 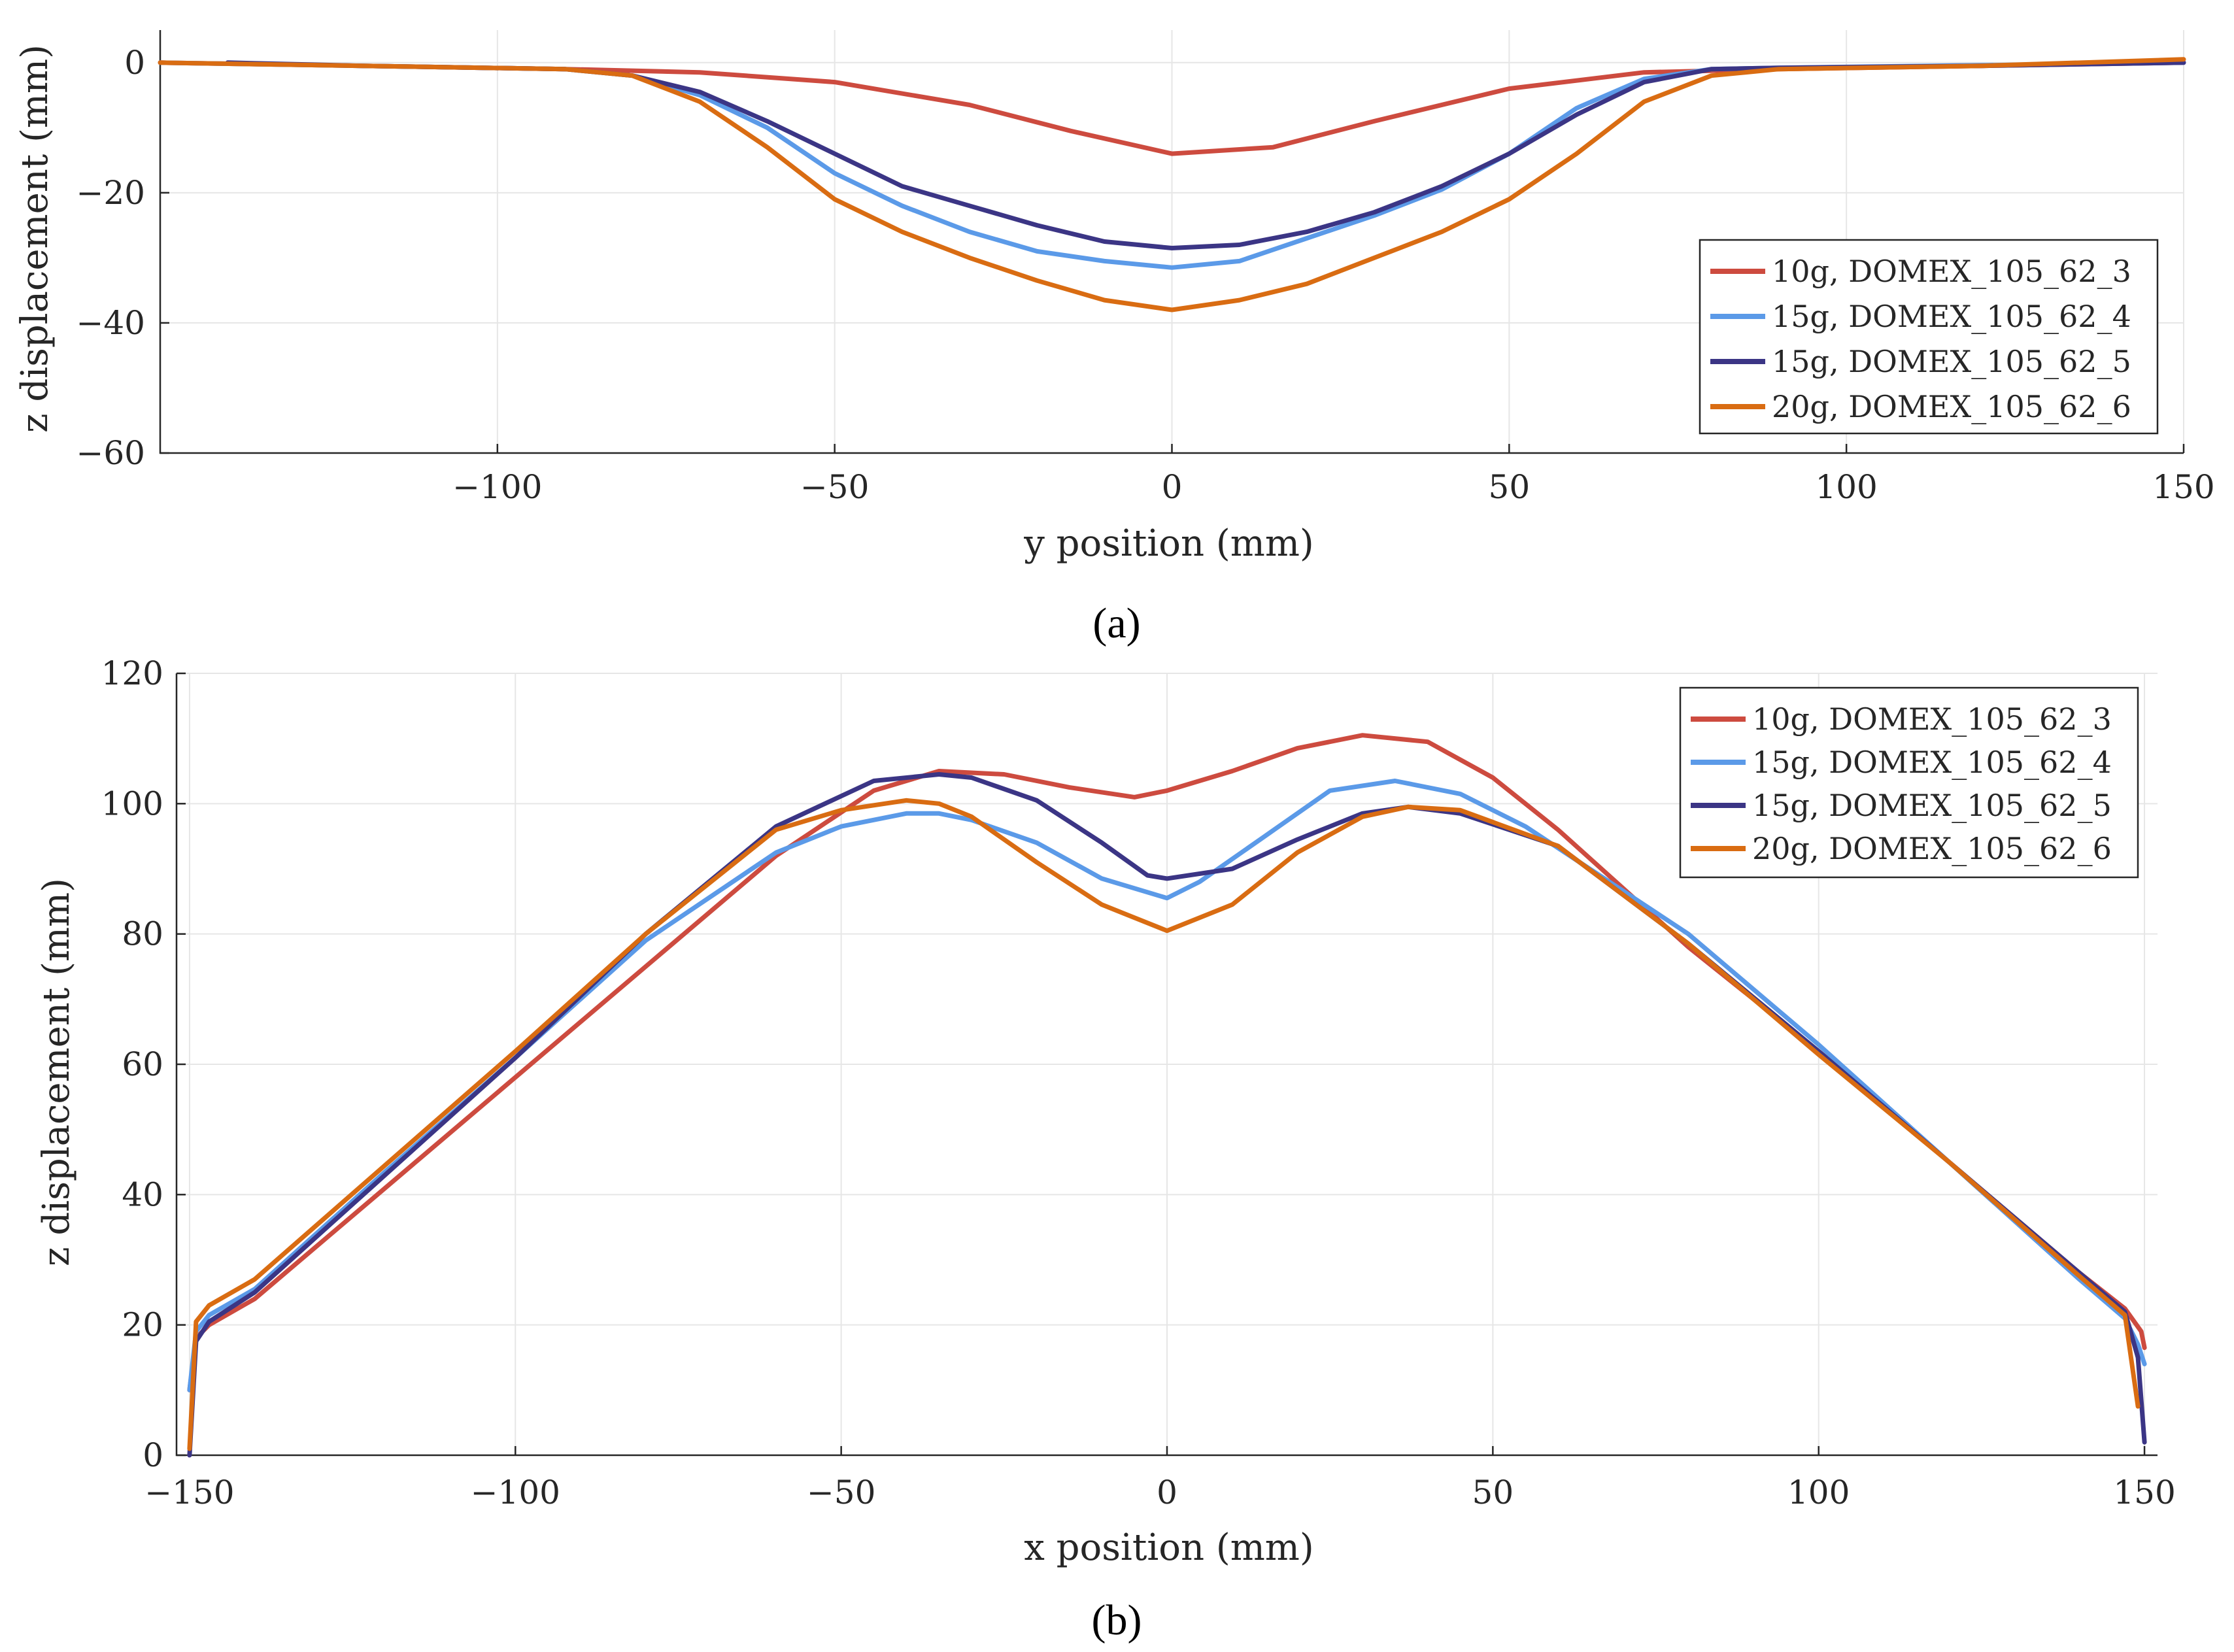 I want to click on y-tick-label-a-2: −40, so click(x=110, y=323).